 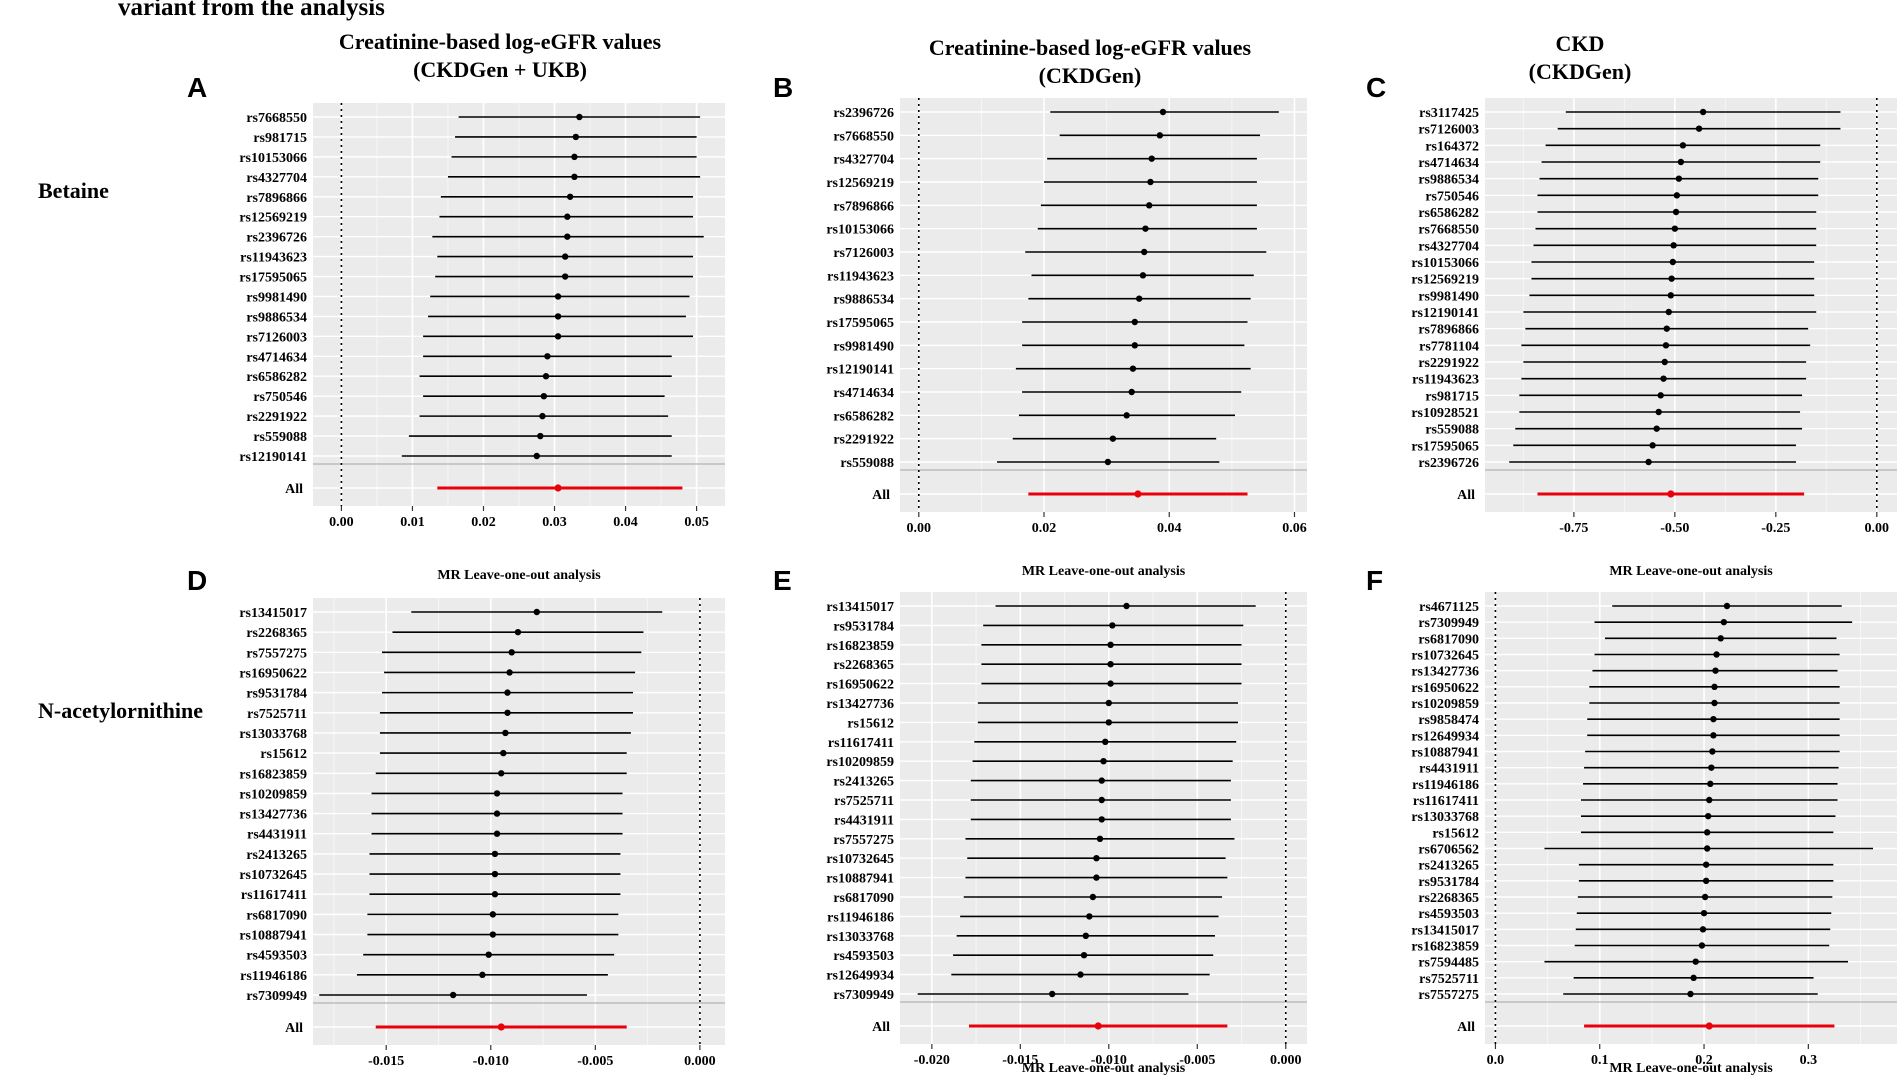 I want to click on x-tick-label: -0.020, so click(x=932, y=1060).